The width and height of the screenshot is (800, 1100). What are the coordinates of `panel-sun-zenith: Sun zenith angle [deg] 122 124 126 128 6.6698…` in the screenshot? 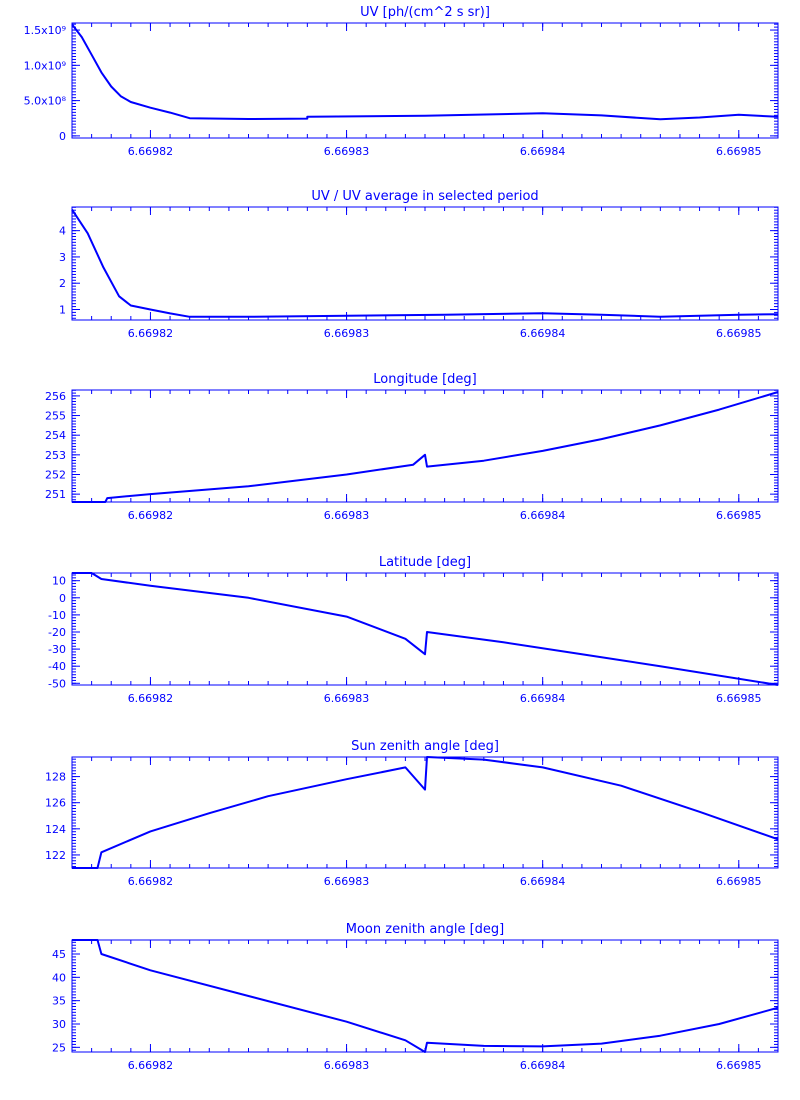 It's located at (412, 813).